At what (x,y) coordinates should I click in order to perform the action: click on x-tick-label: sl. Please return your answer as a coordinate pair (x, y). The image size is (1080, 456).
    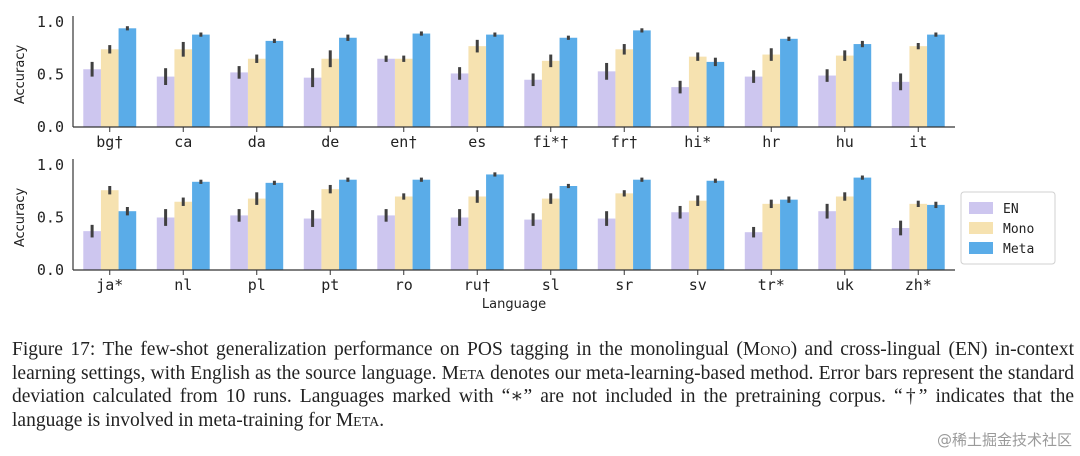
    Looking at the image, I should click on (551, 285).